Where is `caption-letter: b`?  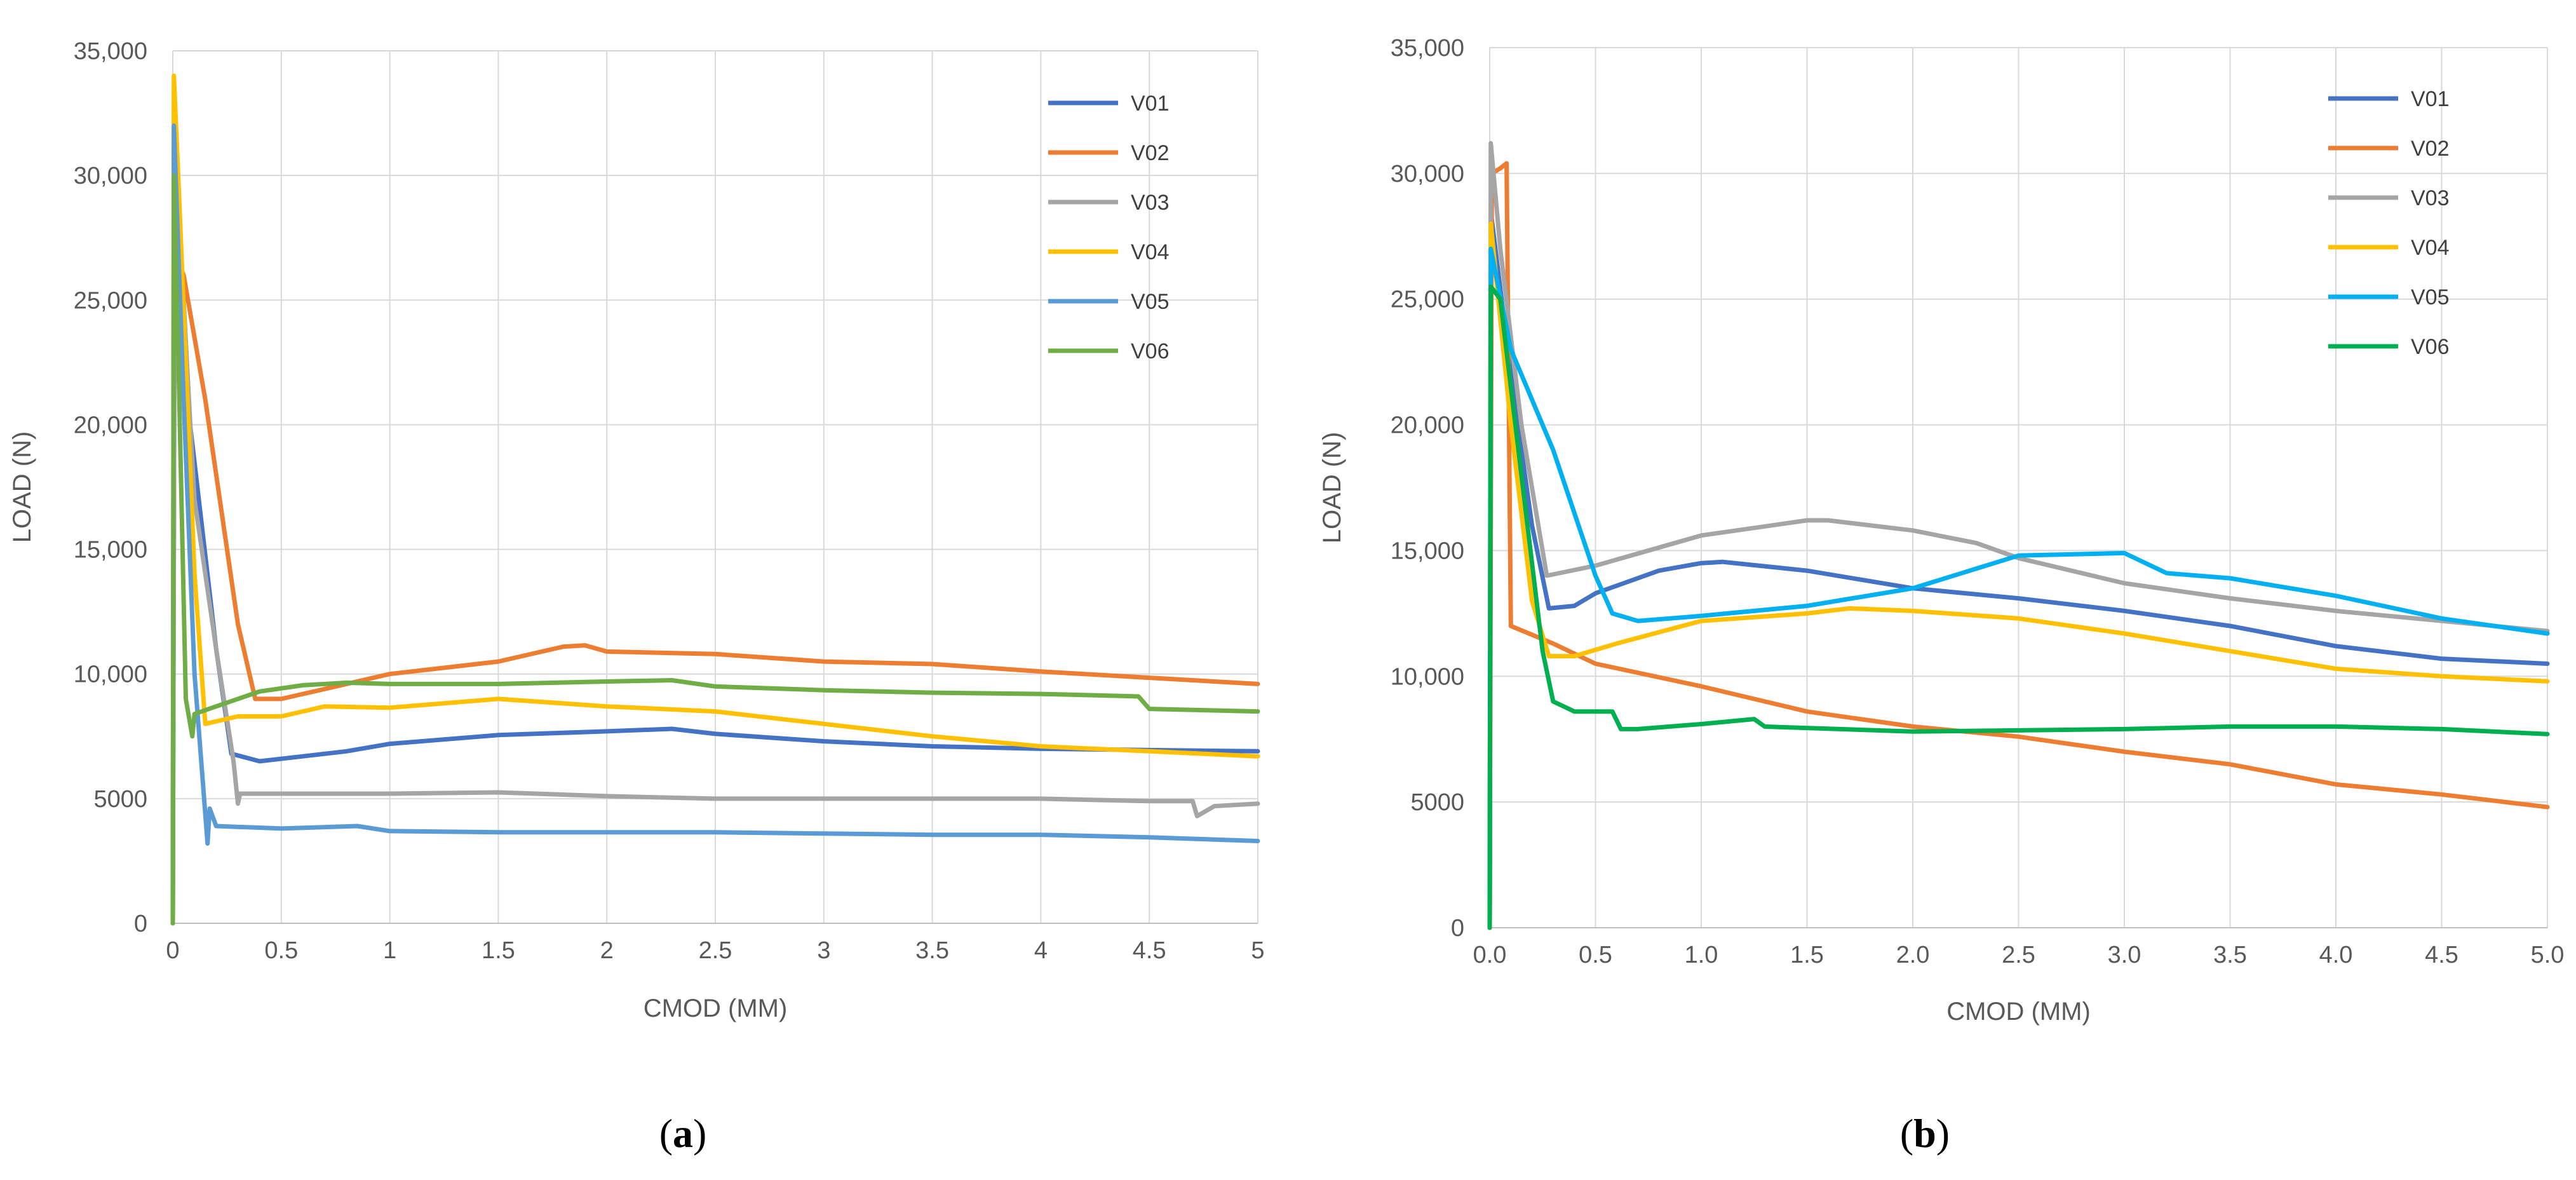
caption-letter: b is located at coordinates (1924, 1133).